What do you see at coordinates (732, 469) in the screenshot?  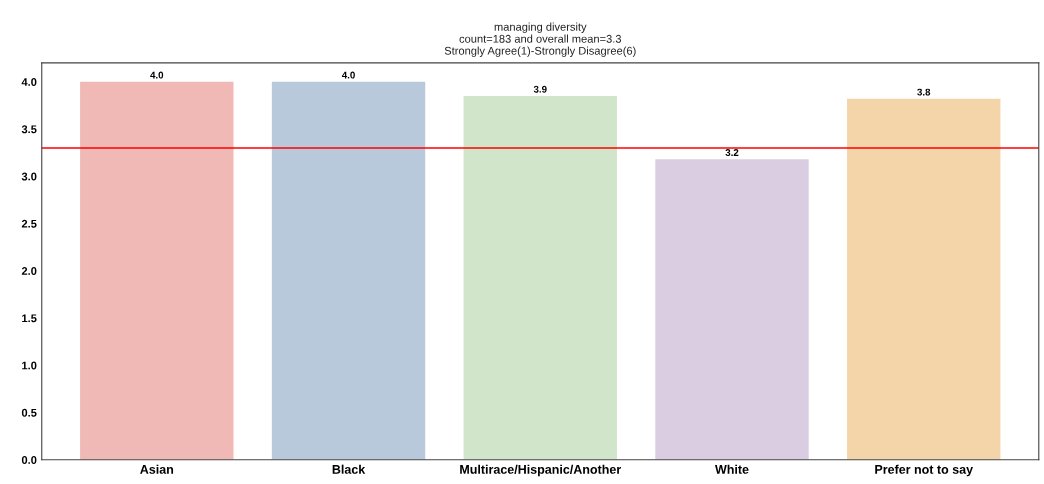 I see `x-tick-label: White` at bounding box center [732, 469].